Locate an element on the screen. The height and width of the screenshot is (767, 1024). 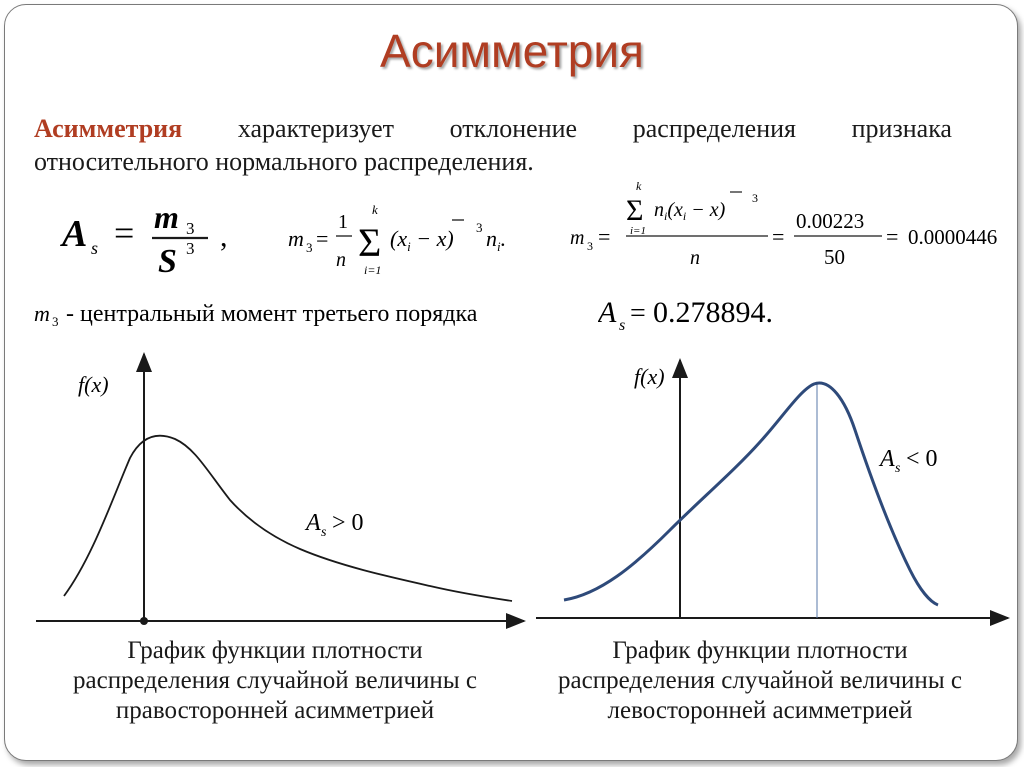
calc-sigma: Σ is located at coordinates (634, 210).